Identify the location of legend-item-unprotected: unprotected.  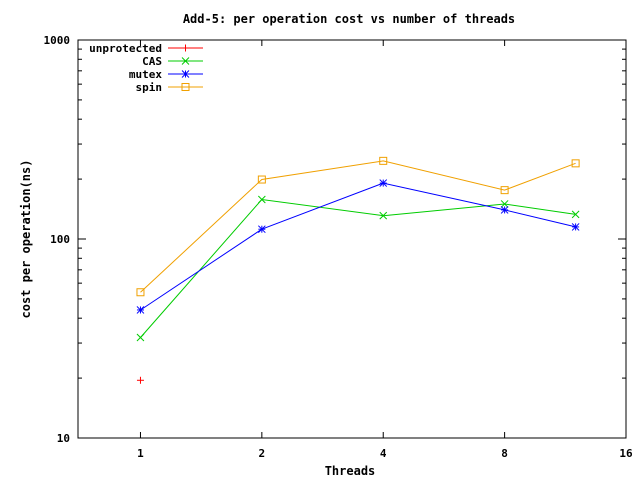
(146, 48).